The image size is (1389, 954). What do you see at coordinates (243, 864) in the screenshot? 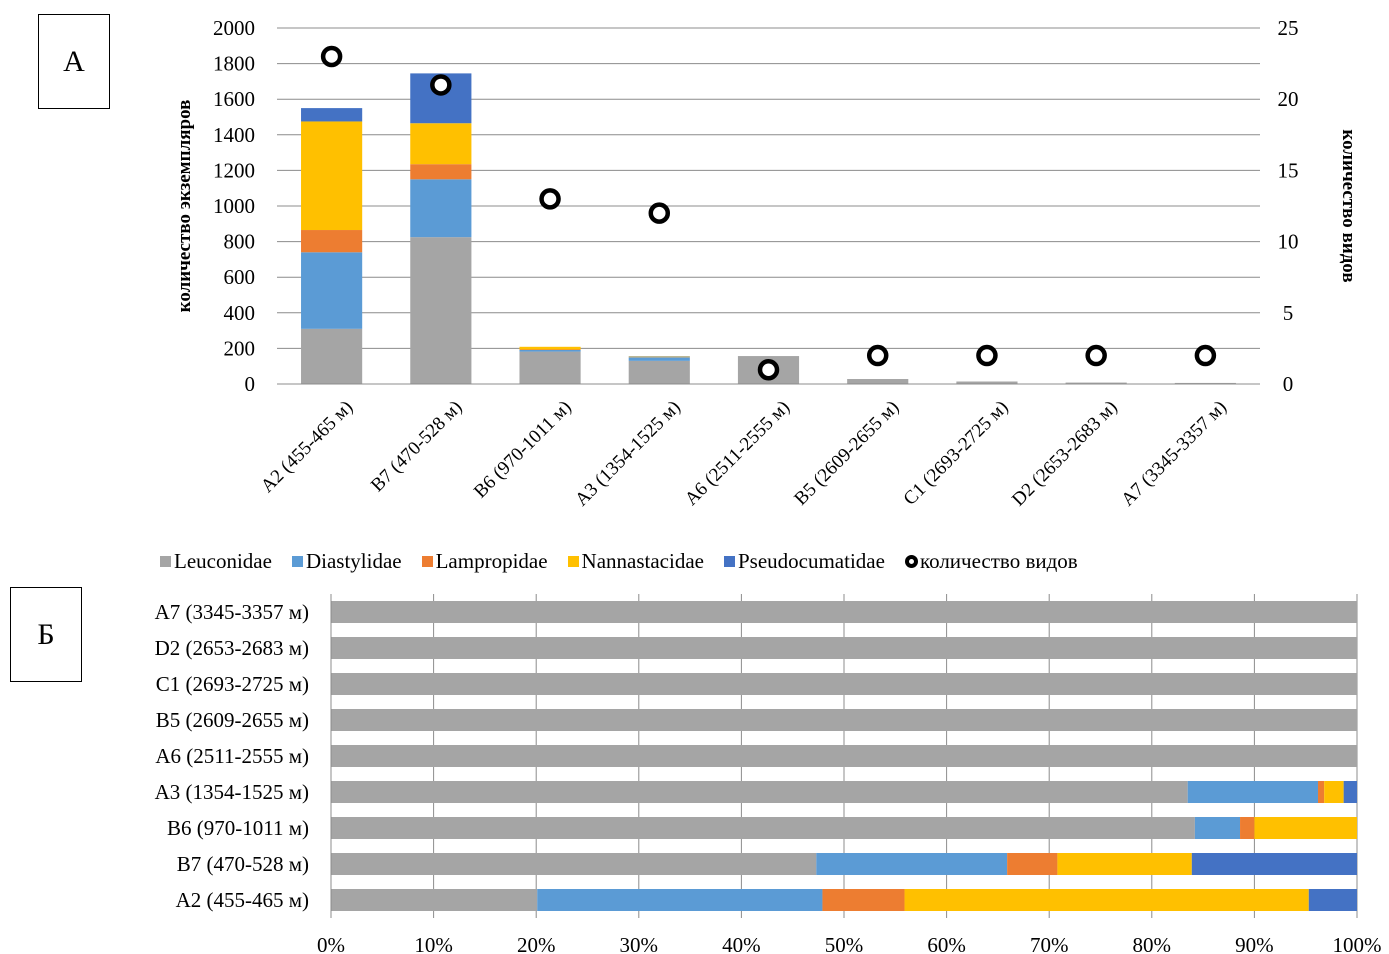
I see `y-tick-label: B7 (470-528 м)` at bounding box center [243, 864].